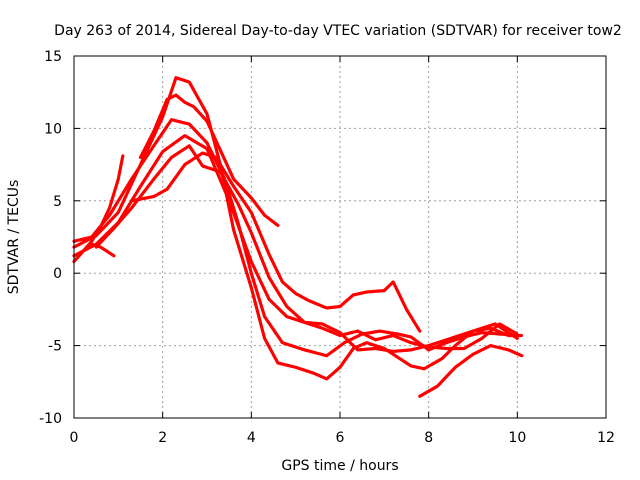 This screenshot has height=480, width=640. I want to click on x-tick-label: 10, so click(517, 438).